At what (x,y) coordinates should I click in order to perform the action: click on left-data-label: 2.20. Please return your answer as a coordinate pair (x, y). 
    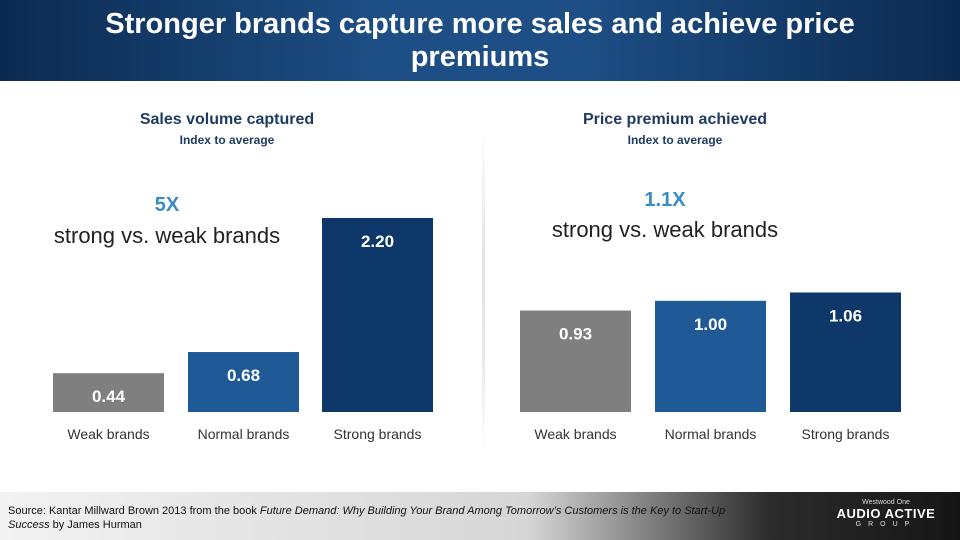
    Looking at the image, I should click on (377, 241).